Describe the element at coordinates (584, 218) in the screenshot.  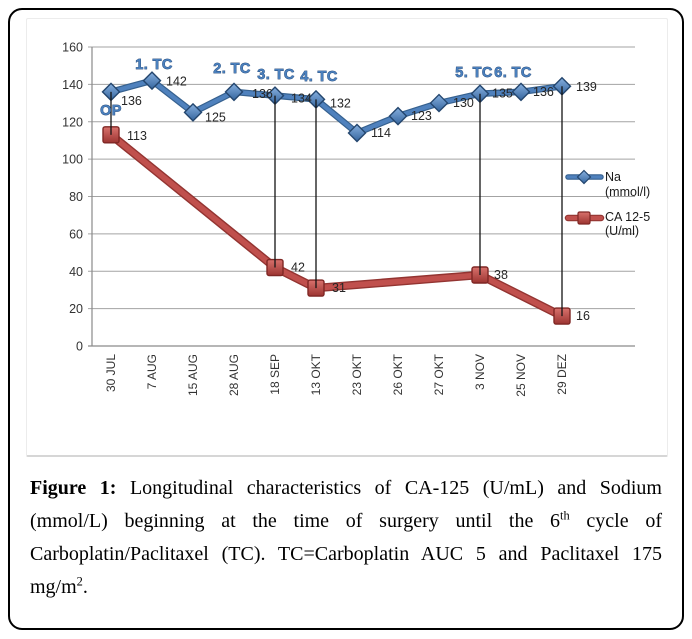
I see `legend-square-marker` at that location.